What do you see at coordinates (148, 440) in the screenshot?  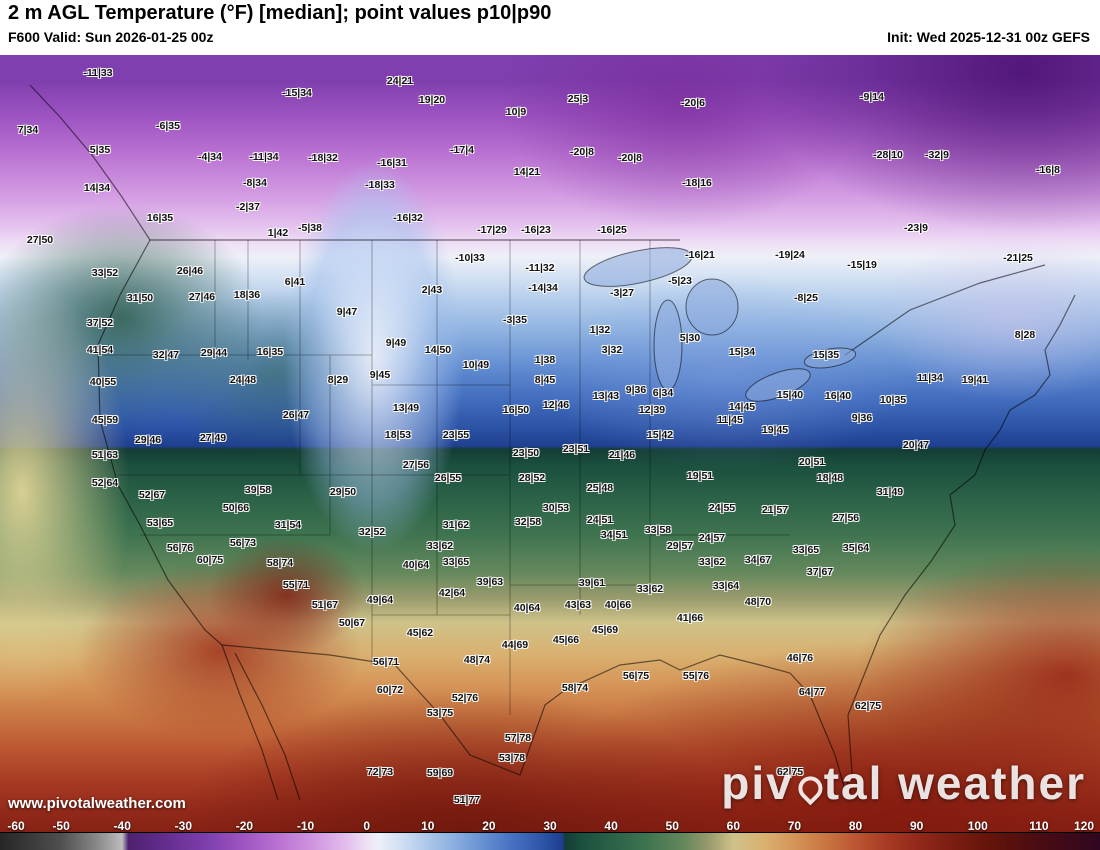 I see `point-value: 29|46` at bounding box center [148, 440].